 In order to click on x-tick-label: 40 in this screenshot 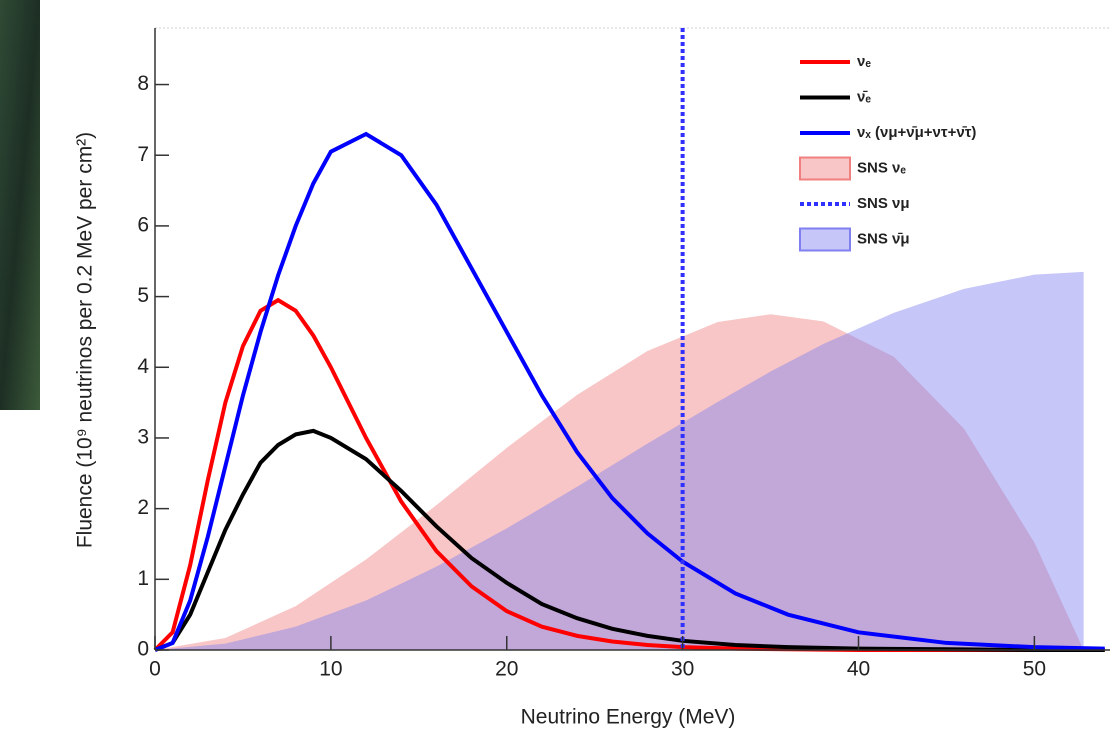, I will do `click(858, 669)`.